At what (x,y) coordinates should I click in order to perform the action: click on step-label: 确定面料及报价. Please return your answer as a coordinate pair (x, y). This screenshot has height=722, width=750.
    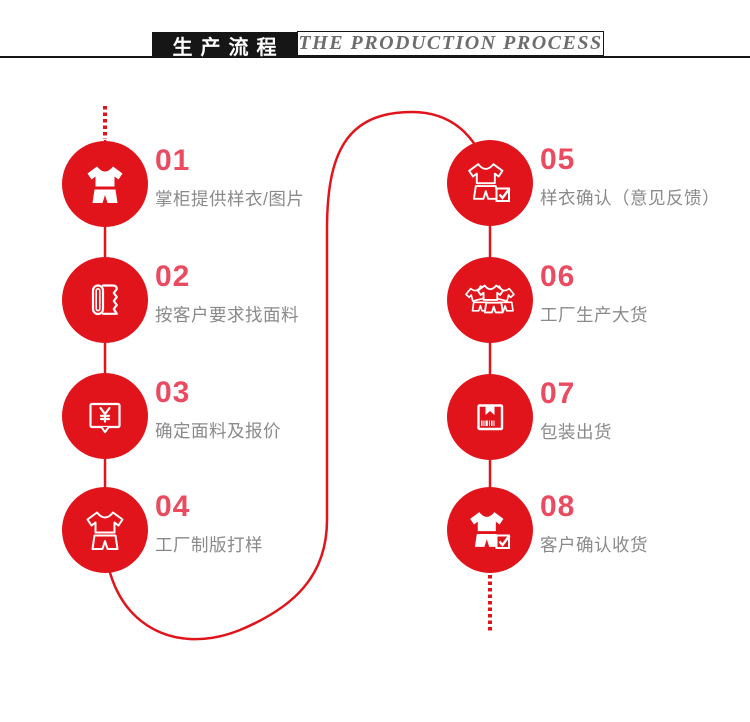
    Looking at the image, I should click on (218, 431).